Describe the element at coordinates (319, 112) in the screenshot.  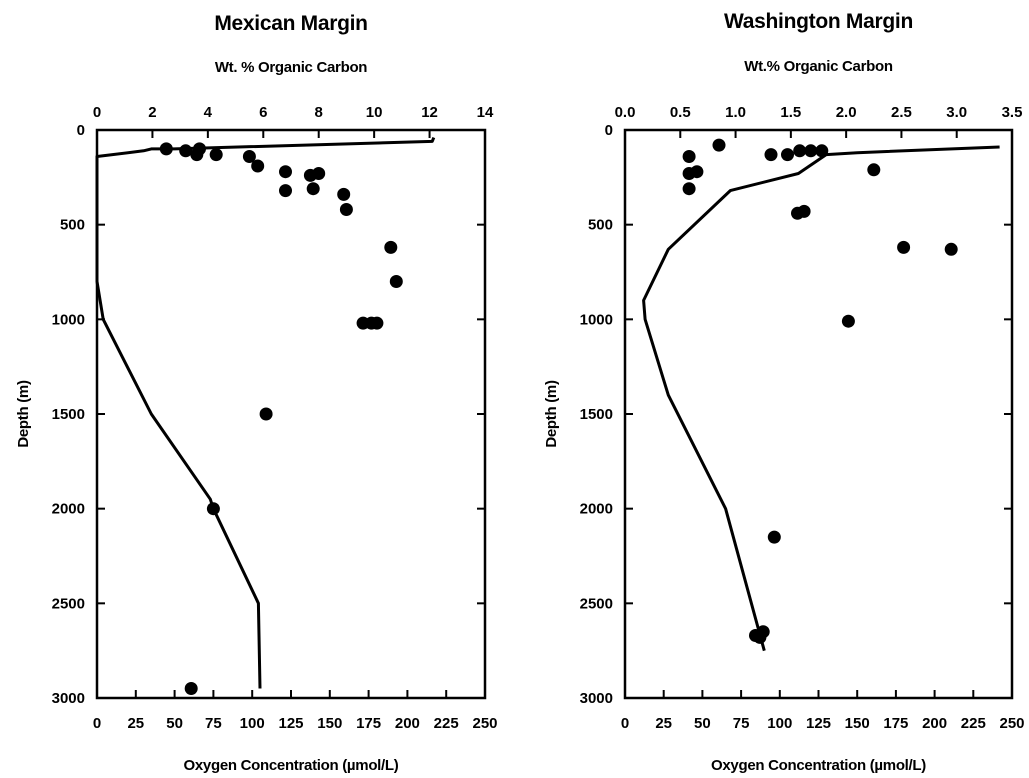
I see `top-tick-label: 8` at that location.